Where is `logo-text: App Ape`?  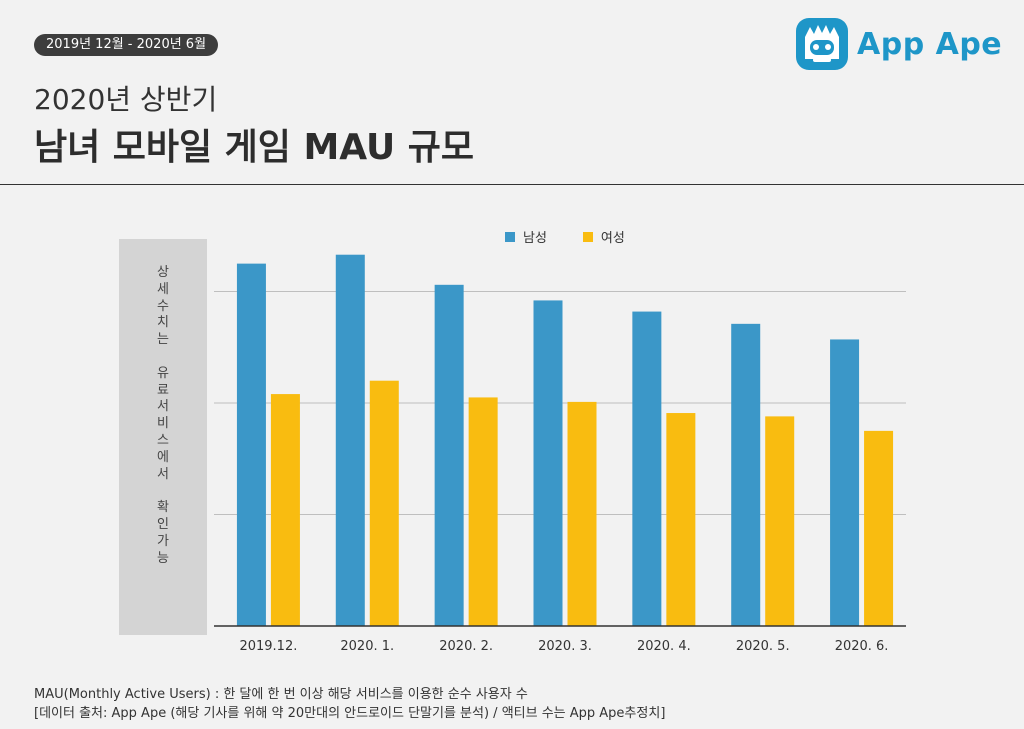
logo-text: App Ape is located at coordinates (930, 44).